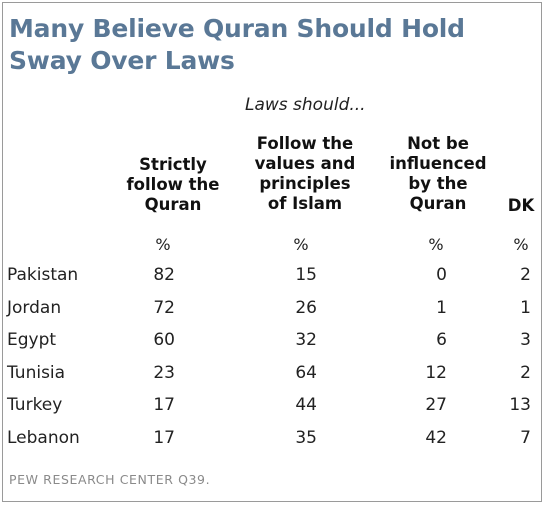  Describe the element at coordinates (525, 340) in the screenshot. I see `value-cell: 3` at that location.